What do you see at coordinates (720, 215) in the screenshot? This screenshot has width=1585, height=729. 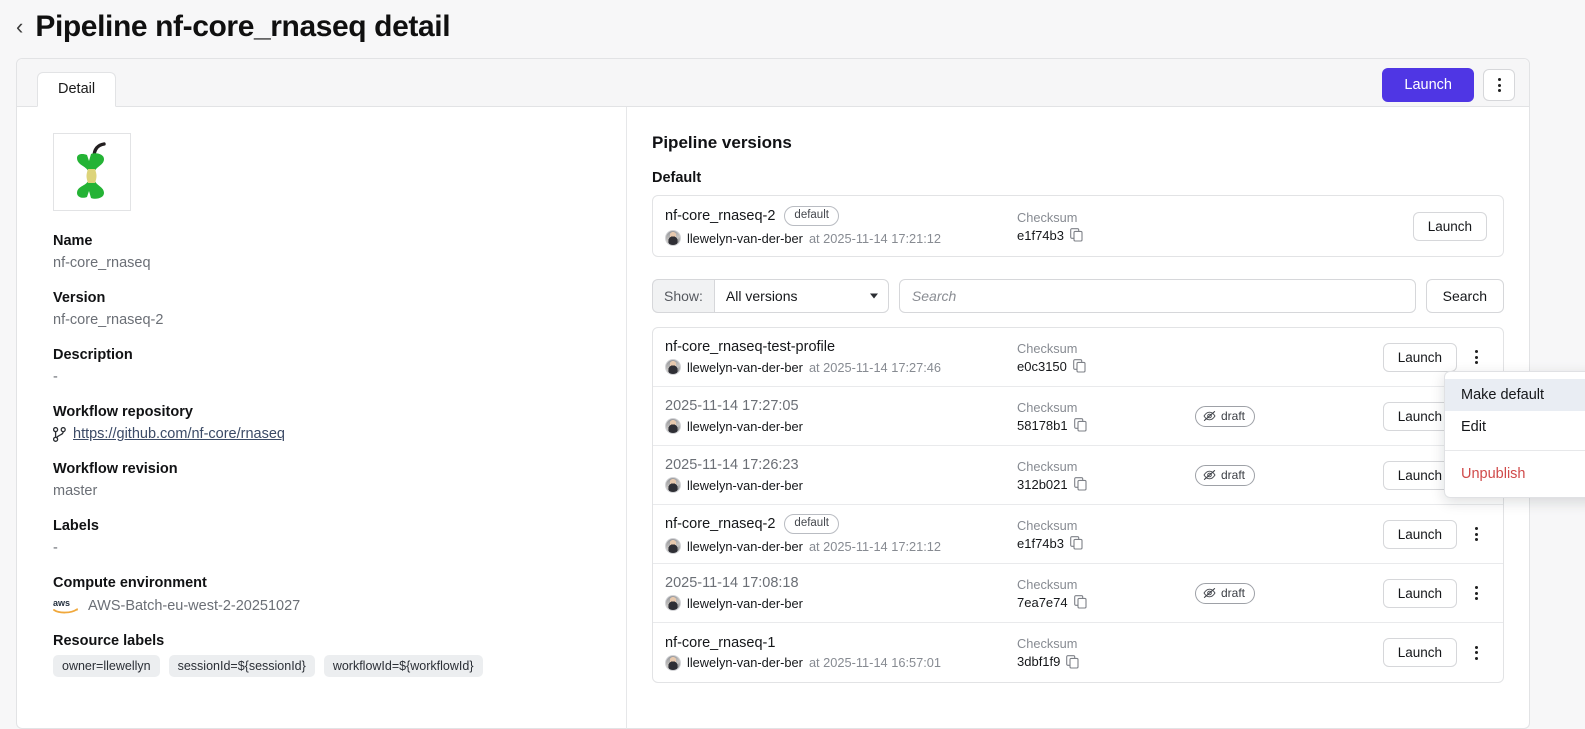 I see `default-version-name: nf-core_rnaseq-2` at bounding box center [720, 215].